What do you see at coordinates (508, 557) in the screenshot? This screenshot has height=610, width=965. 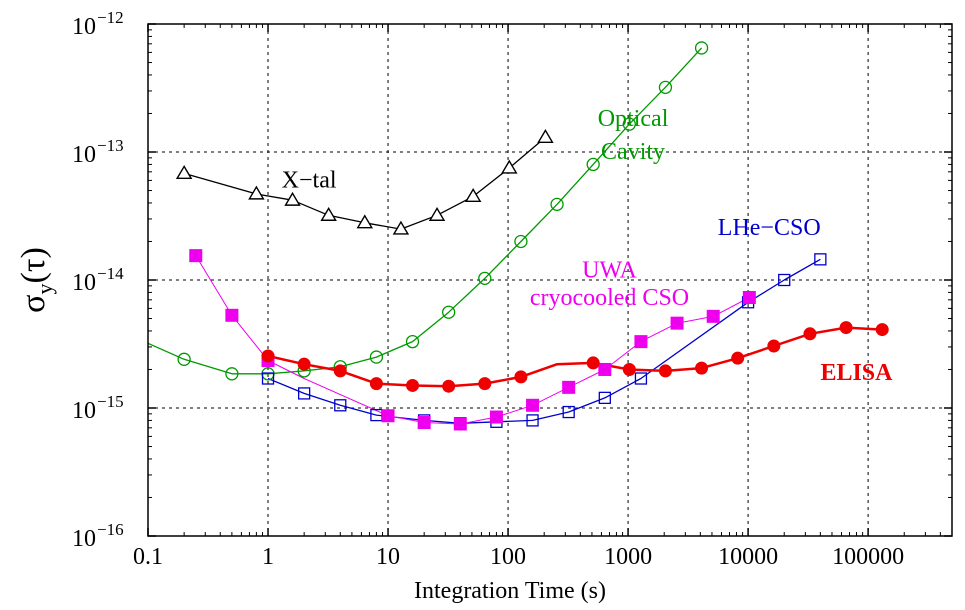 I see `x-tick-label: 100` at bounding box center [508, 557].